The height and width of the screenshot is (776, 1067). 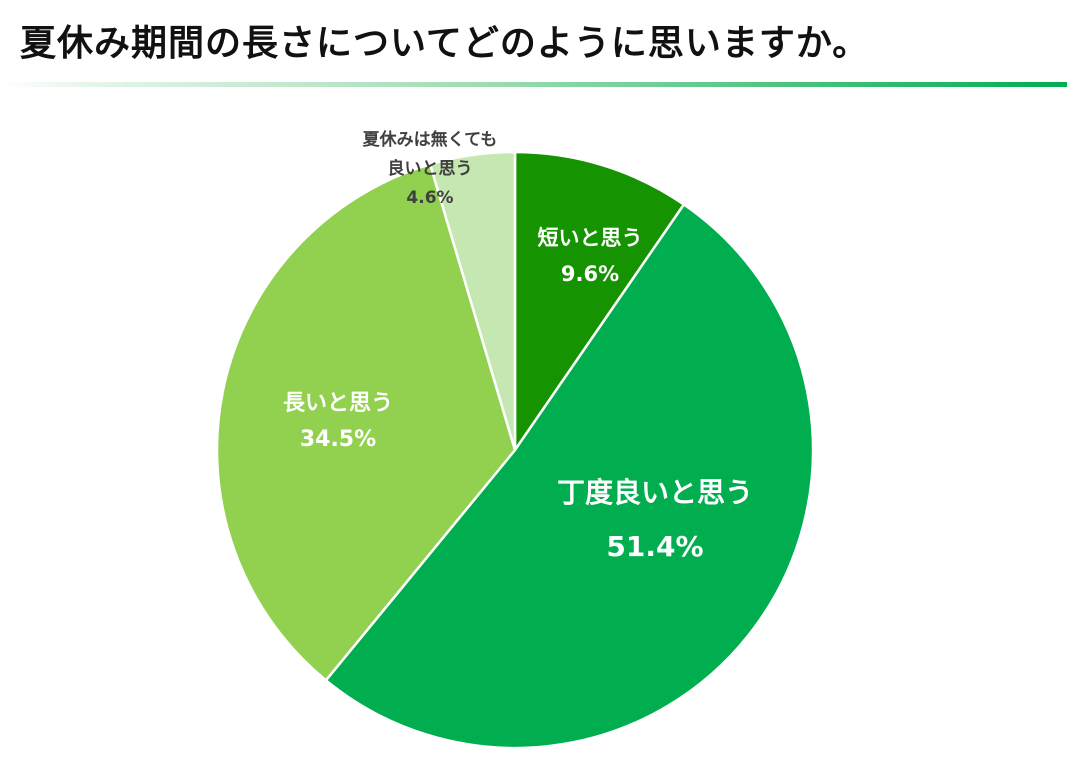 What do you see at coordinates (654, 546) in the screenshot?
I see `slice-value-2: 51.4%` at bounding box center [654, 546].